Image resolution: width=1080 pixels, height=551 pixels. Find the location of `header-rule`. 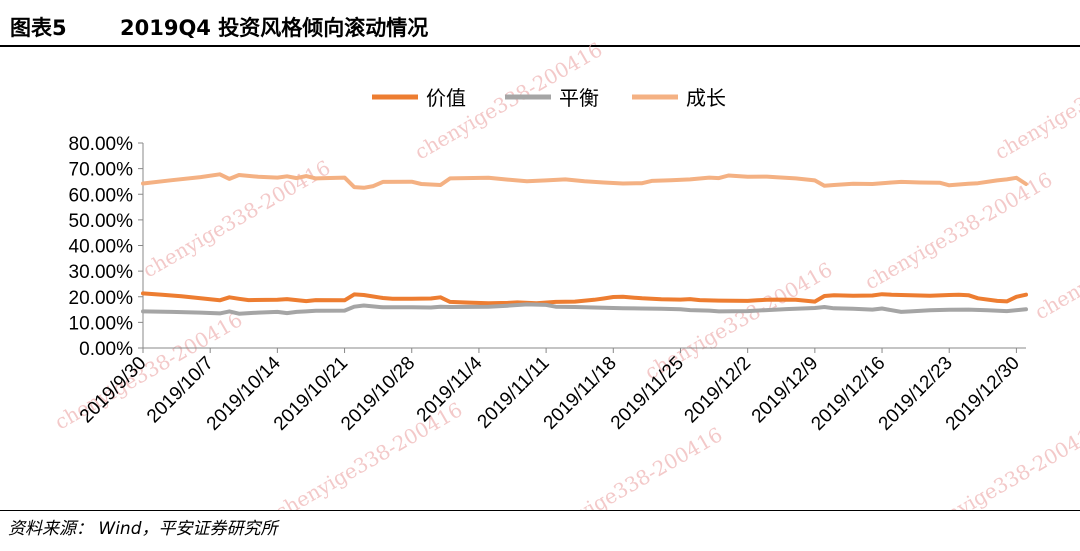

header-rule is located at coordinates (540, 46).